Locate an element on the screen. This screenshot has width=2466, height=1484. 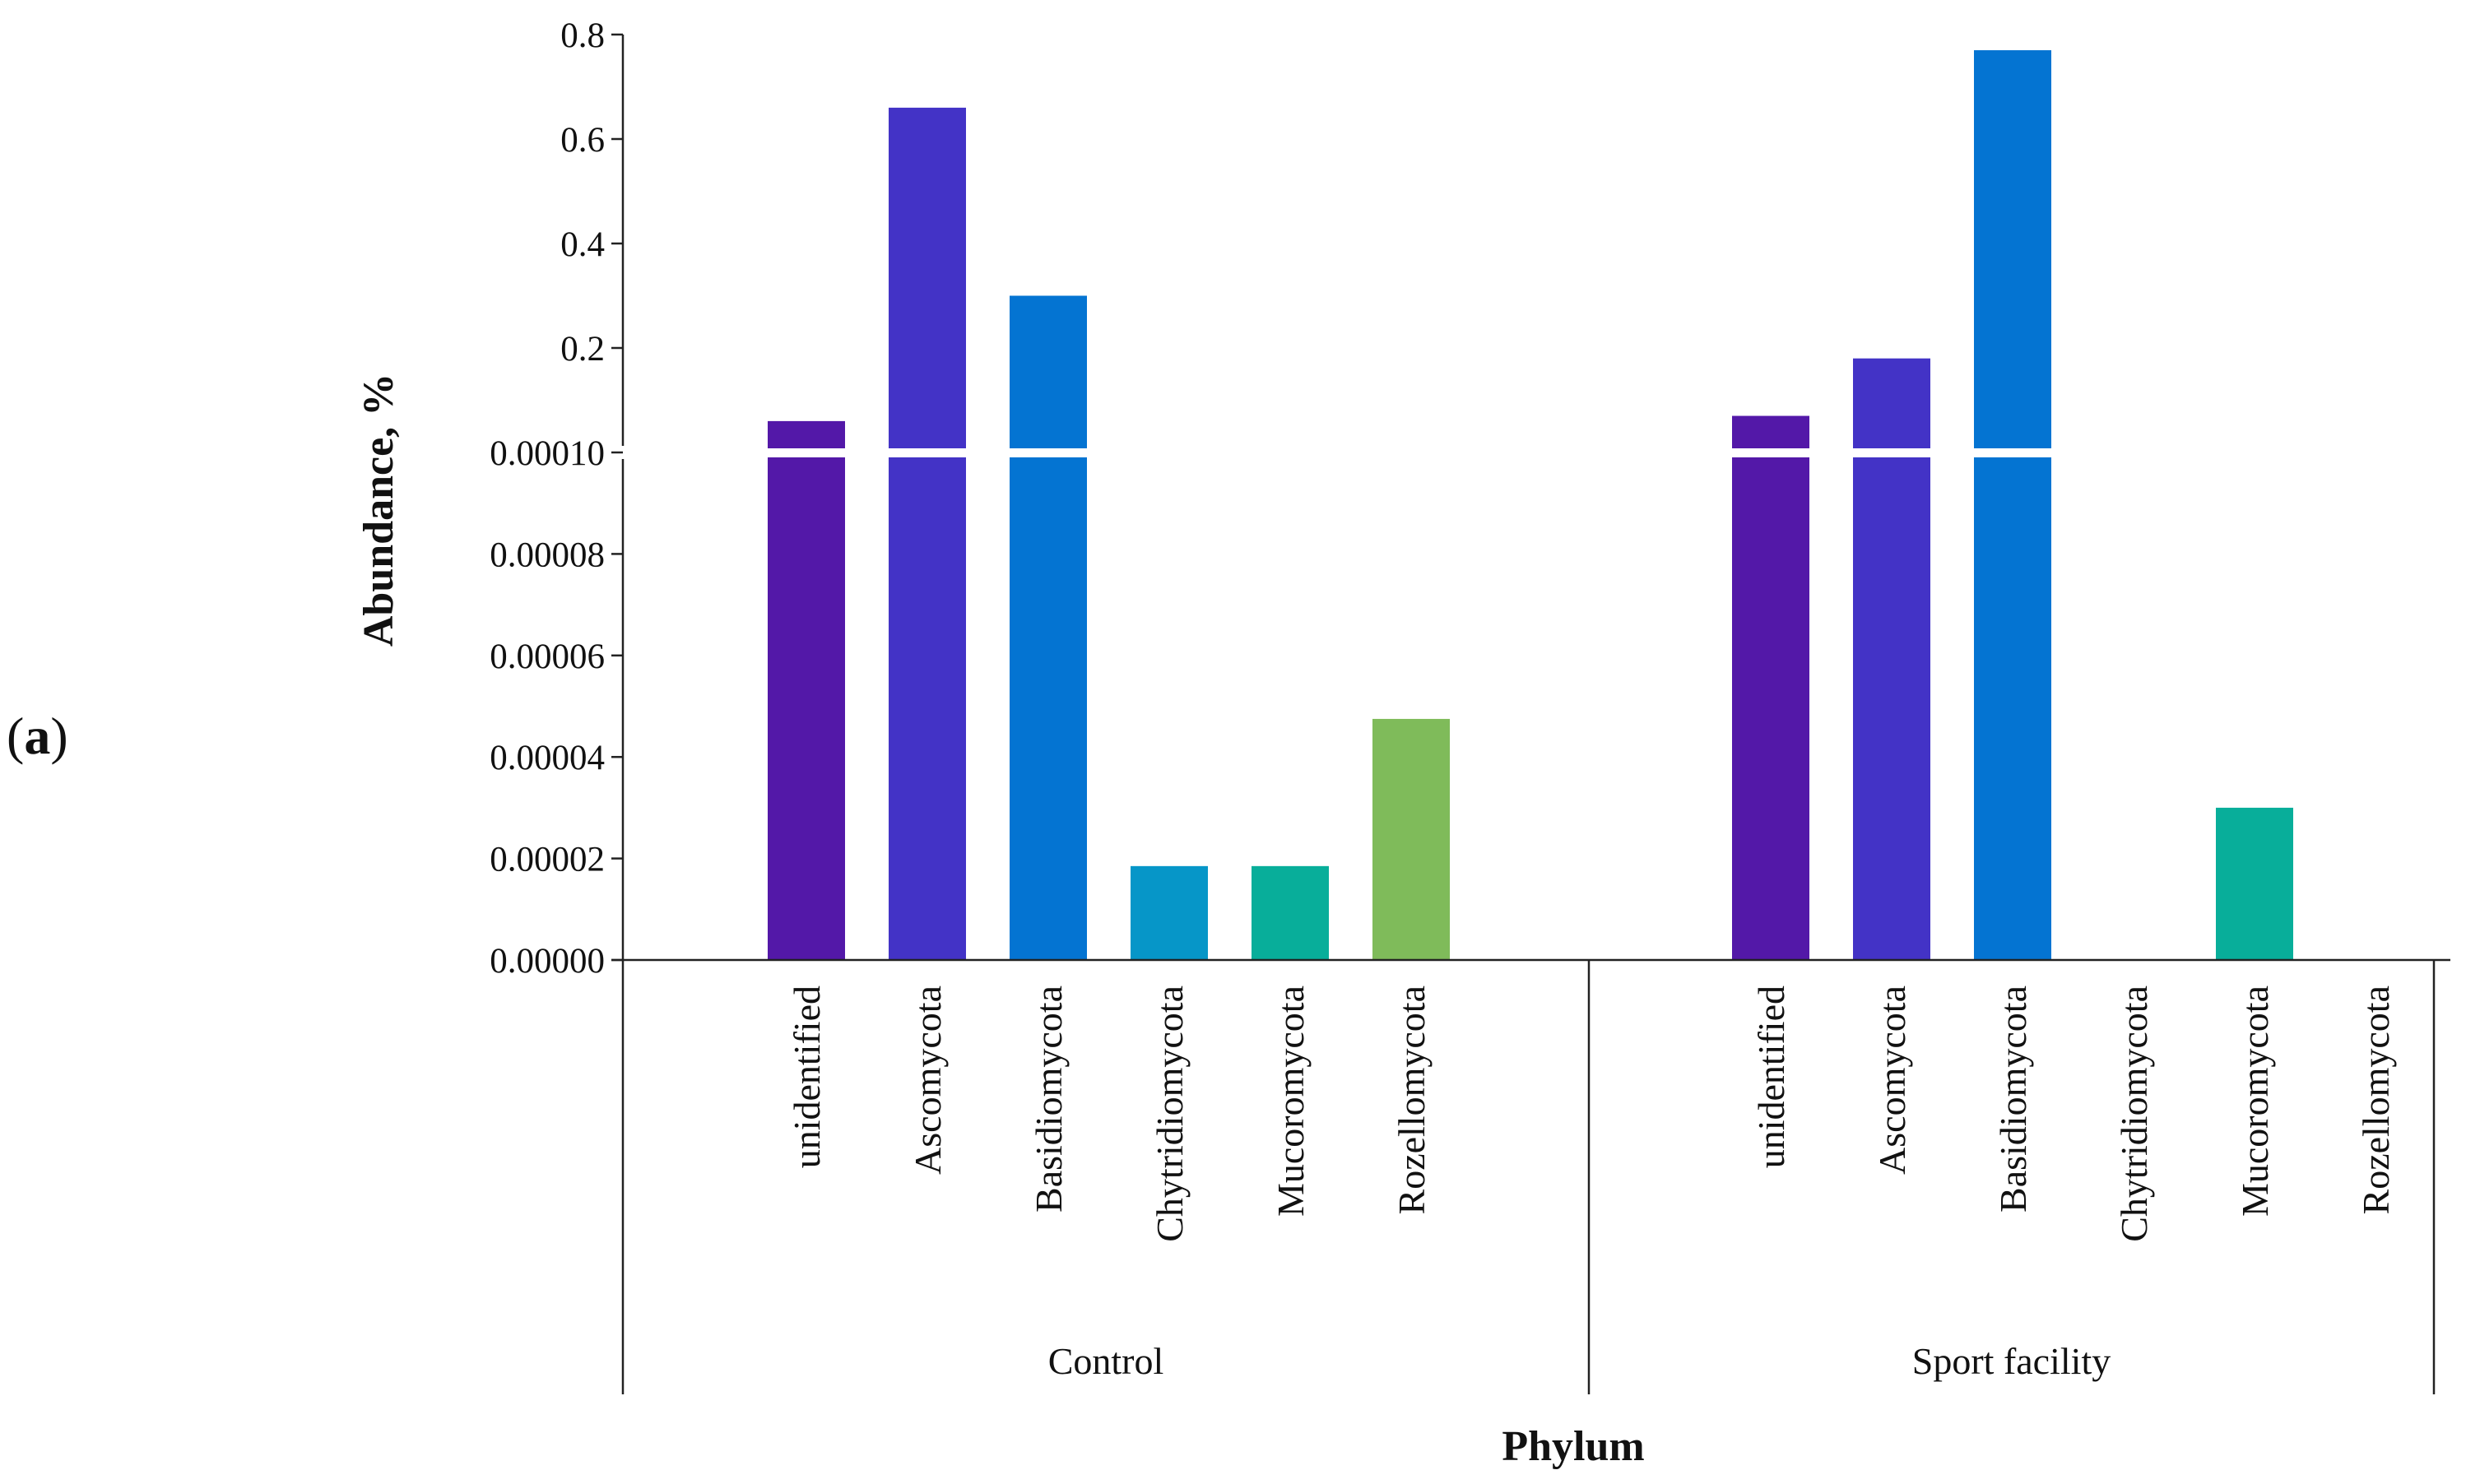
panel-label-letter: a is located at coordinates (37, 736).